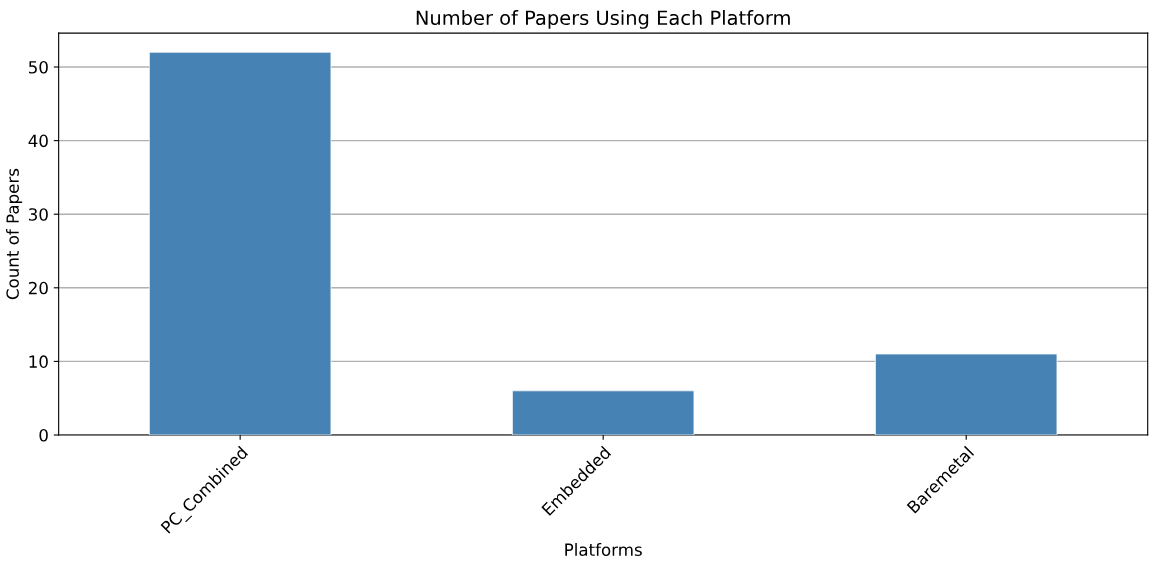 The width and height of the screenshot is (1150, 562). I want to click on y-tick-label: 20, so click(38, 288).